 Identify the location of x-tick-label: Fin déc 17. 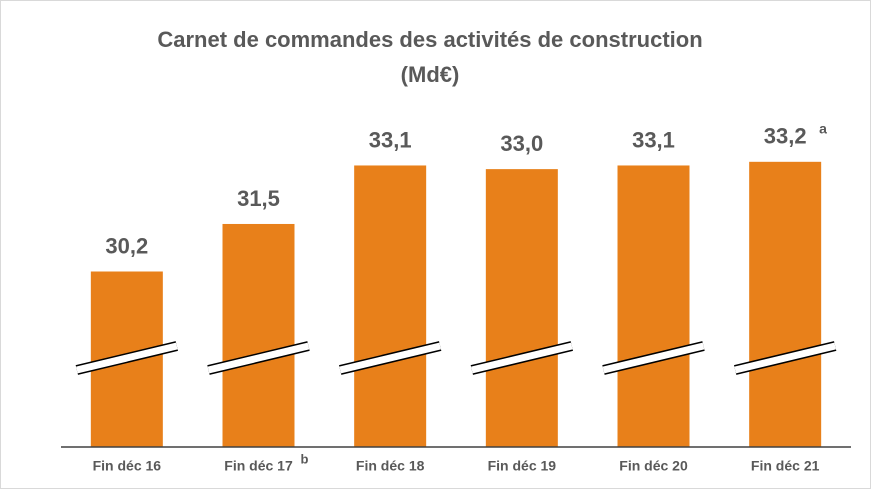
(258, 466).